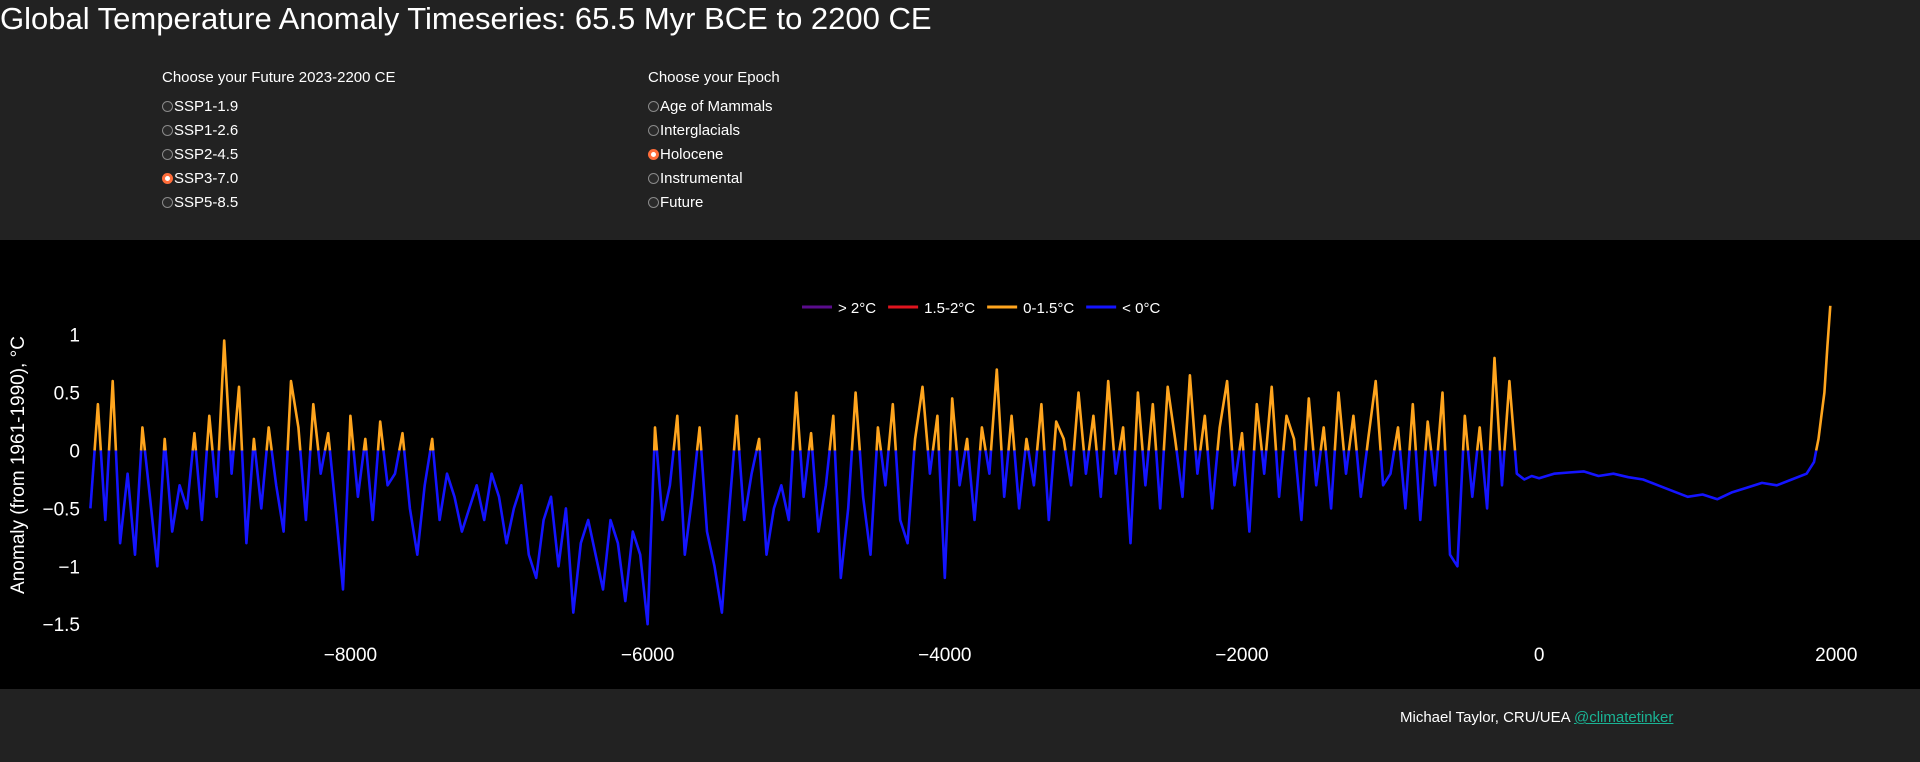 This screenshot has width=1920, height=762. What do you see at coordinates (1048, 308) in the screenshot?
I see `legend-item-label: 0-1.5°C` at bounding box center [1048, 308].